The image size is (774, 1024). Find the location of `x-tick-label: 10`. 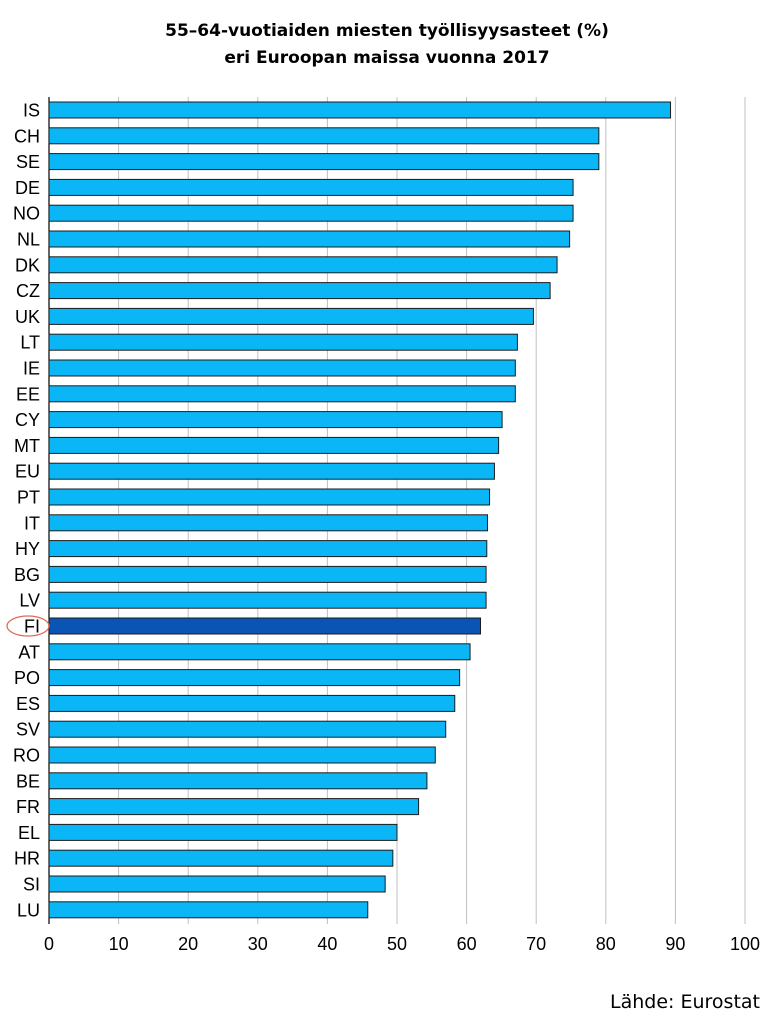

x-tick-label: 10 is located at coordinates (119, 944).